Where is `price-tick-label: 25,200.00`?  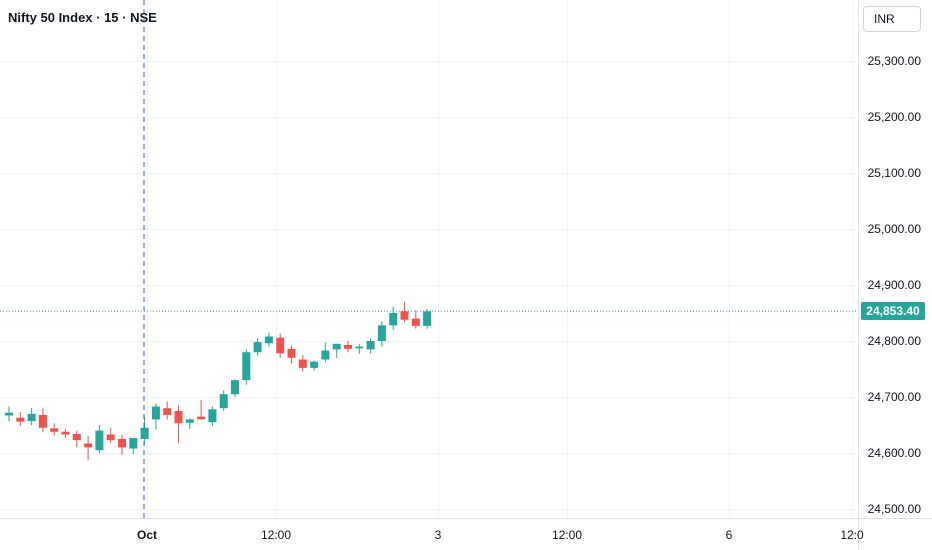
price-tick-label: 25,200.00 is located at coordinates (895, 117).